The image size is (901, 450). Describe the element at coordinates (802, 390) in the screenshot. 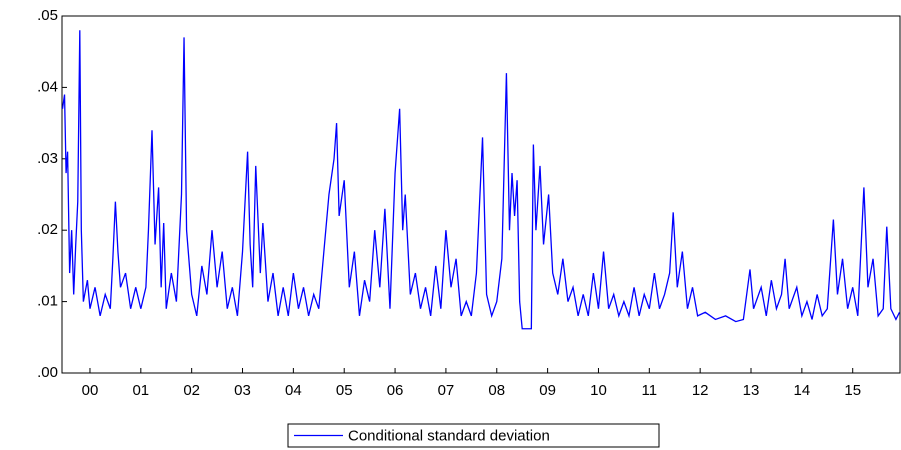

I see `x-tick-label: 14` at that location.